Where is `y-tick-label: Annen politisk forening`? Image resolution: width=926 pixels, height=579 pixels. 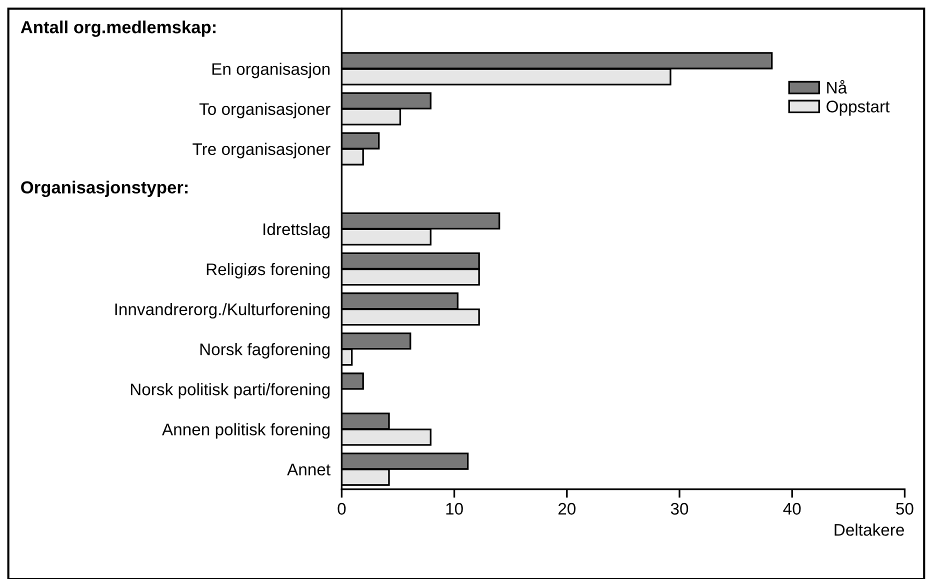
y-tick-label: Annen politisk forening is located at coordinates (246, 431).